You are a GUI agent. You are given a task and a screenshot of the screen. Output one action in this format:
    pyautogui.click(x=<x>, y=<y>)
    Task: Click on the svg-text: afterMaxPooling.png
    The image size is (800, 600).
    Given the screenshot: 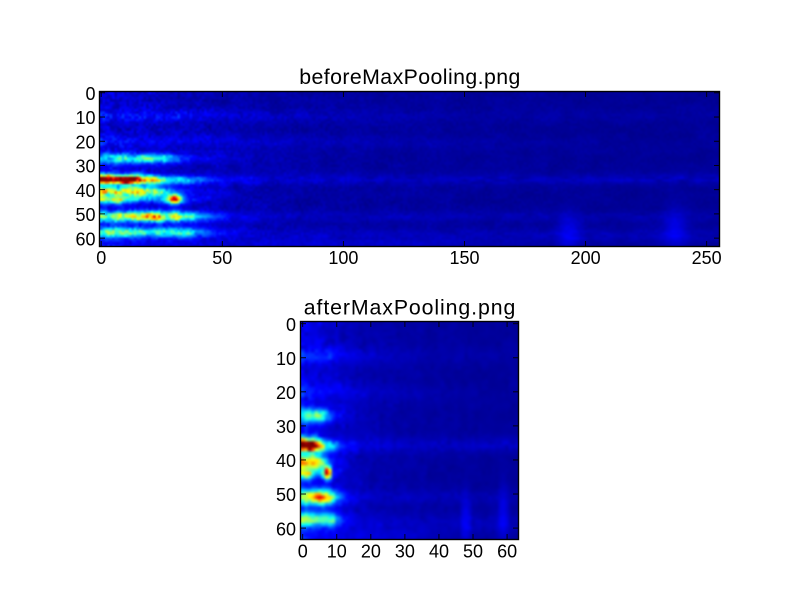 What is the action you would take?
    pyautogui.click(x=410, y=308)
    